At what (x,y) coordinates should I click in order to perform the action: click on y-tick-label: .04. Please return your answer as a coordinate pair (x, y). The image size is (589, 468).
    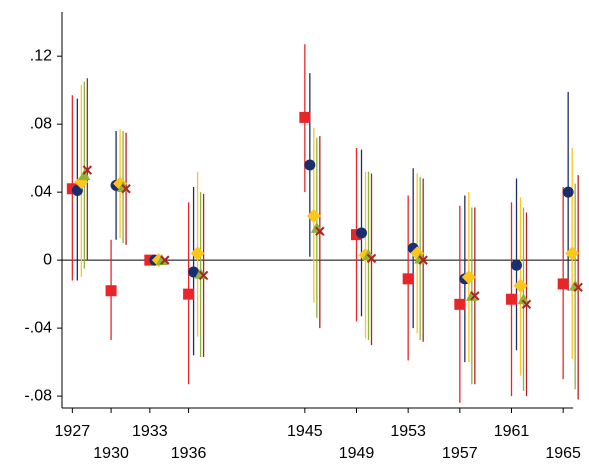
    Looking at the image, I should click on (41, 191).